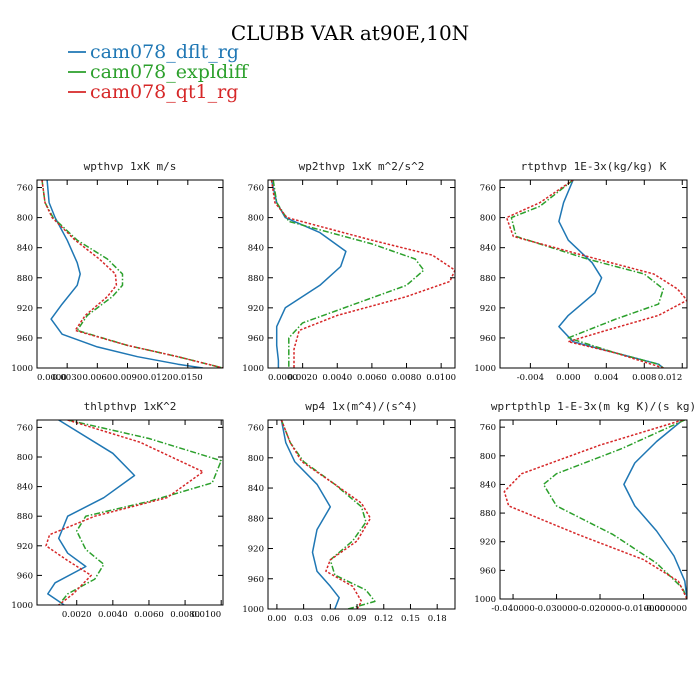 The height and width of the screenshot is (700, 700). I want to click on panel-title-5: wprtpthlp 1-E-3x(m kg K)/(s kg), so click(593, 406).